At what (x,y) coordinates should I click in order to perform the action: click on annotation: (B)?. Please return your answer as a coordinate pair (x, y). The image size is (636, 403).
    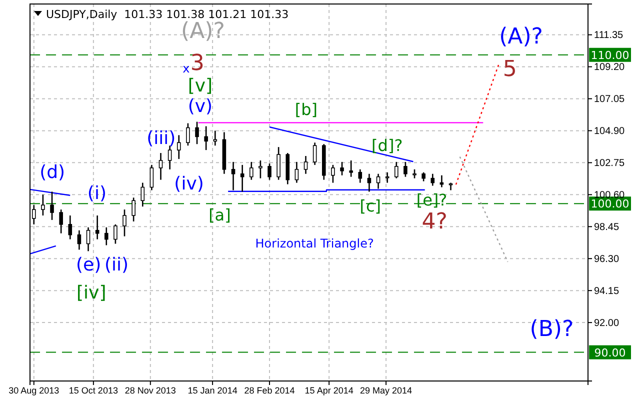
    Looking at the image, I should click on (552, 329).